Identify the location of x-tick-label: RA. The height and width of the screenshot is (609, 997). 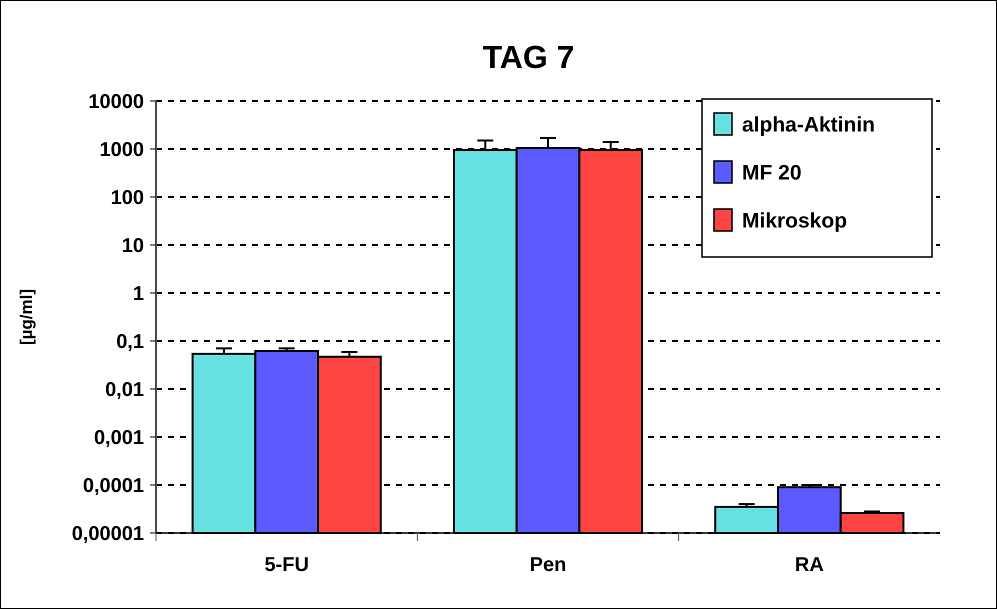
(809, 565).